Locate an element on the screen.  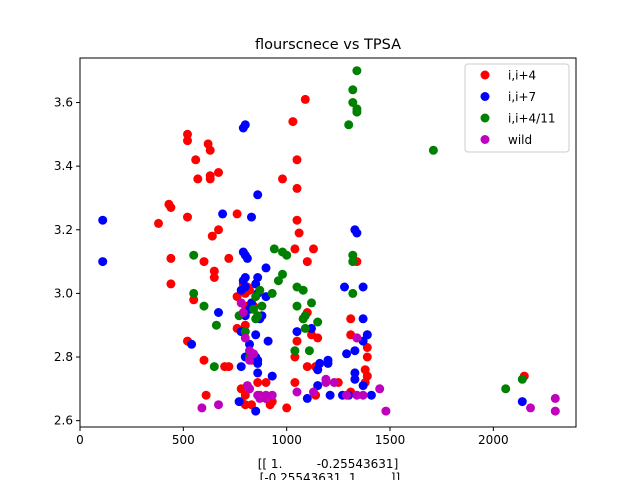
legend-label-0: i,i+4 is located at coordinates (522, 76).